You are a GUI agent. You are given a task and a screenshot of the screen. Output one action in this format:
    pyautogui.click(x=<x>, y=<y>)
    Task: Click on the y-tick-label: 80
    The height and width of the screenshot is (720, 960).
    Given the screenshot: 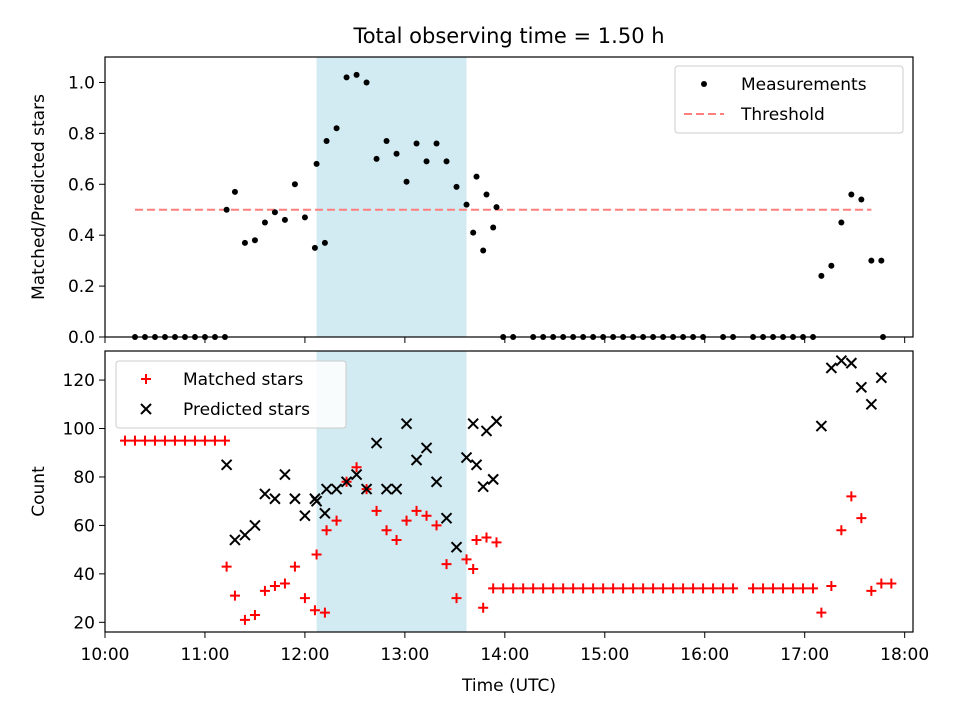 What is the action you would take?
    pyautogui.click(x=84, y=478)
    